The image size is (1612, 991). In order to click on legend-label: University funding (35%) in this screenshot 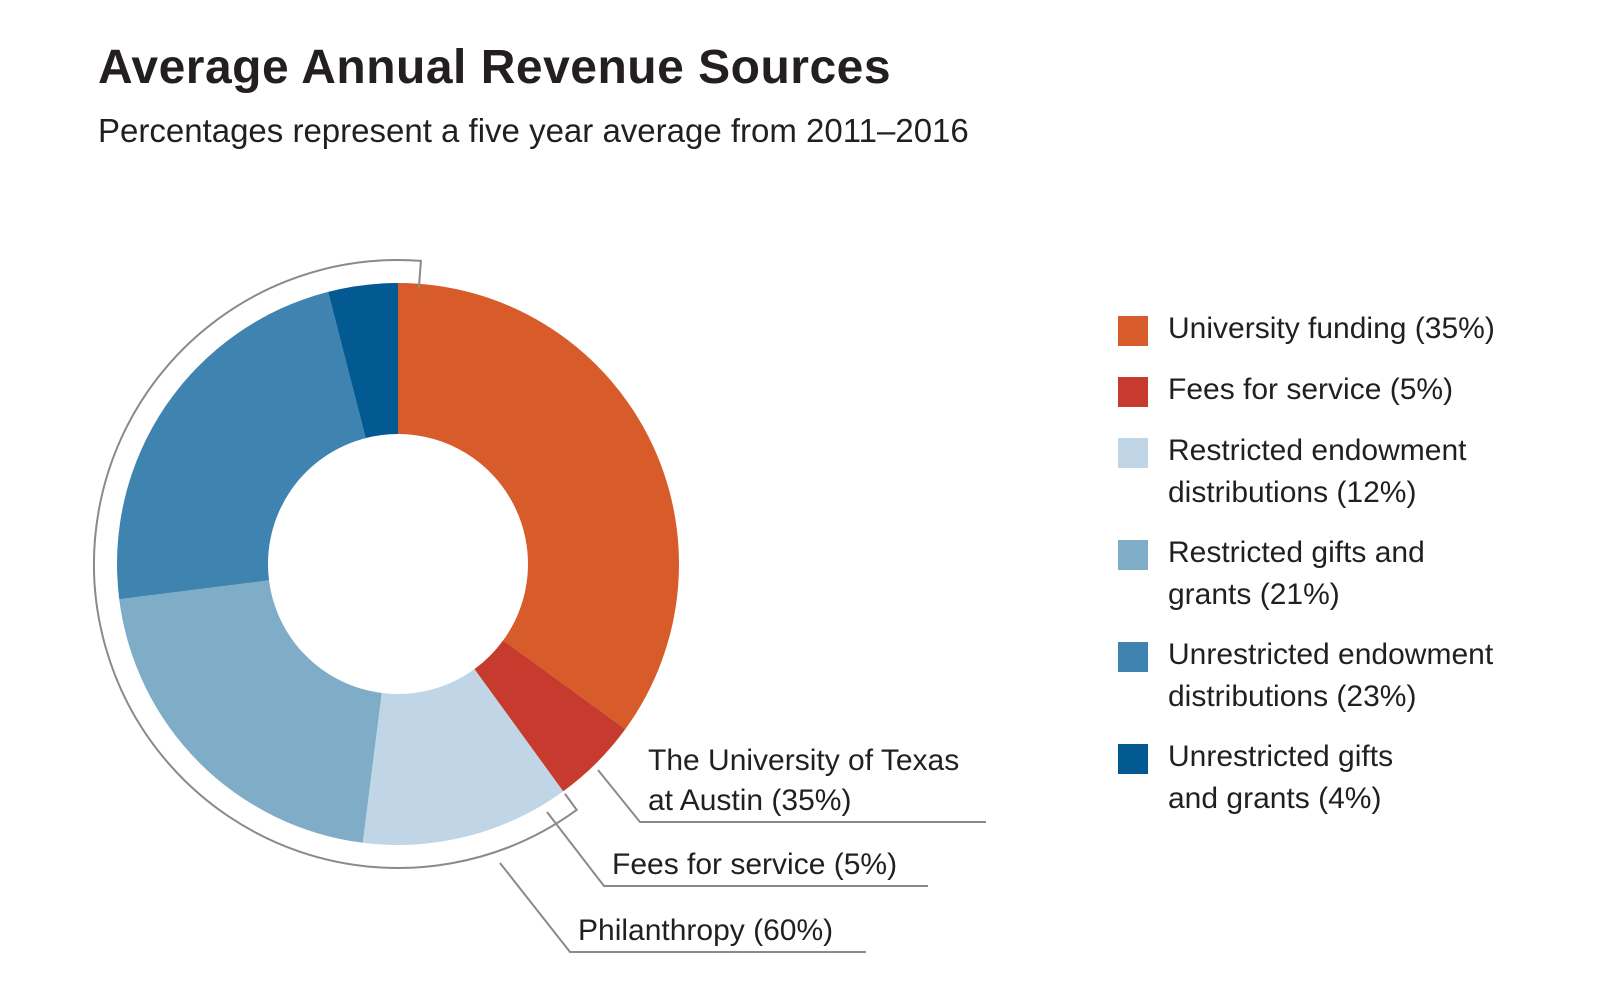, I will do `click(1373, 329)`.